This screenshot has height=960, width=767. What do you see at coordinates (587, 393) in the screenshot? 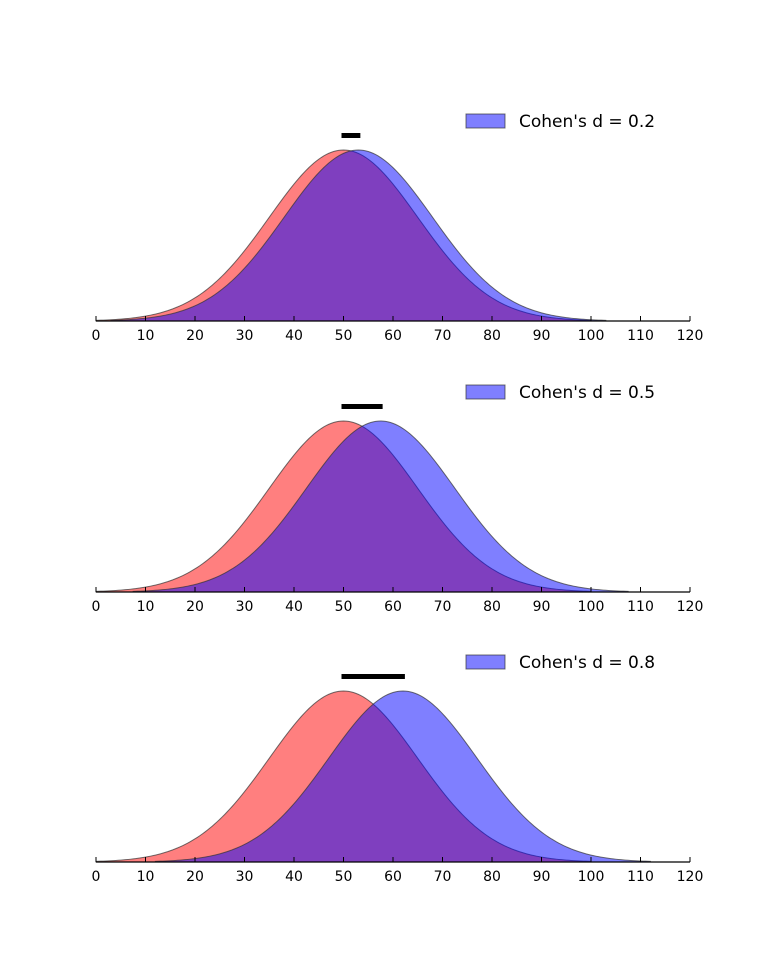
I see `legend-label: Cohen's d = 0.5` at bounding box center [587, 393].